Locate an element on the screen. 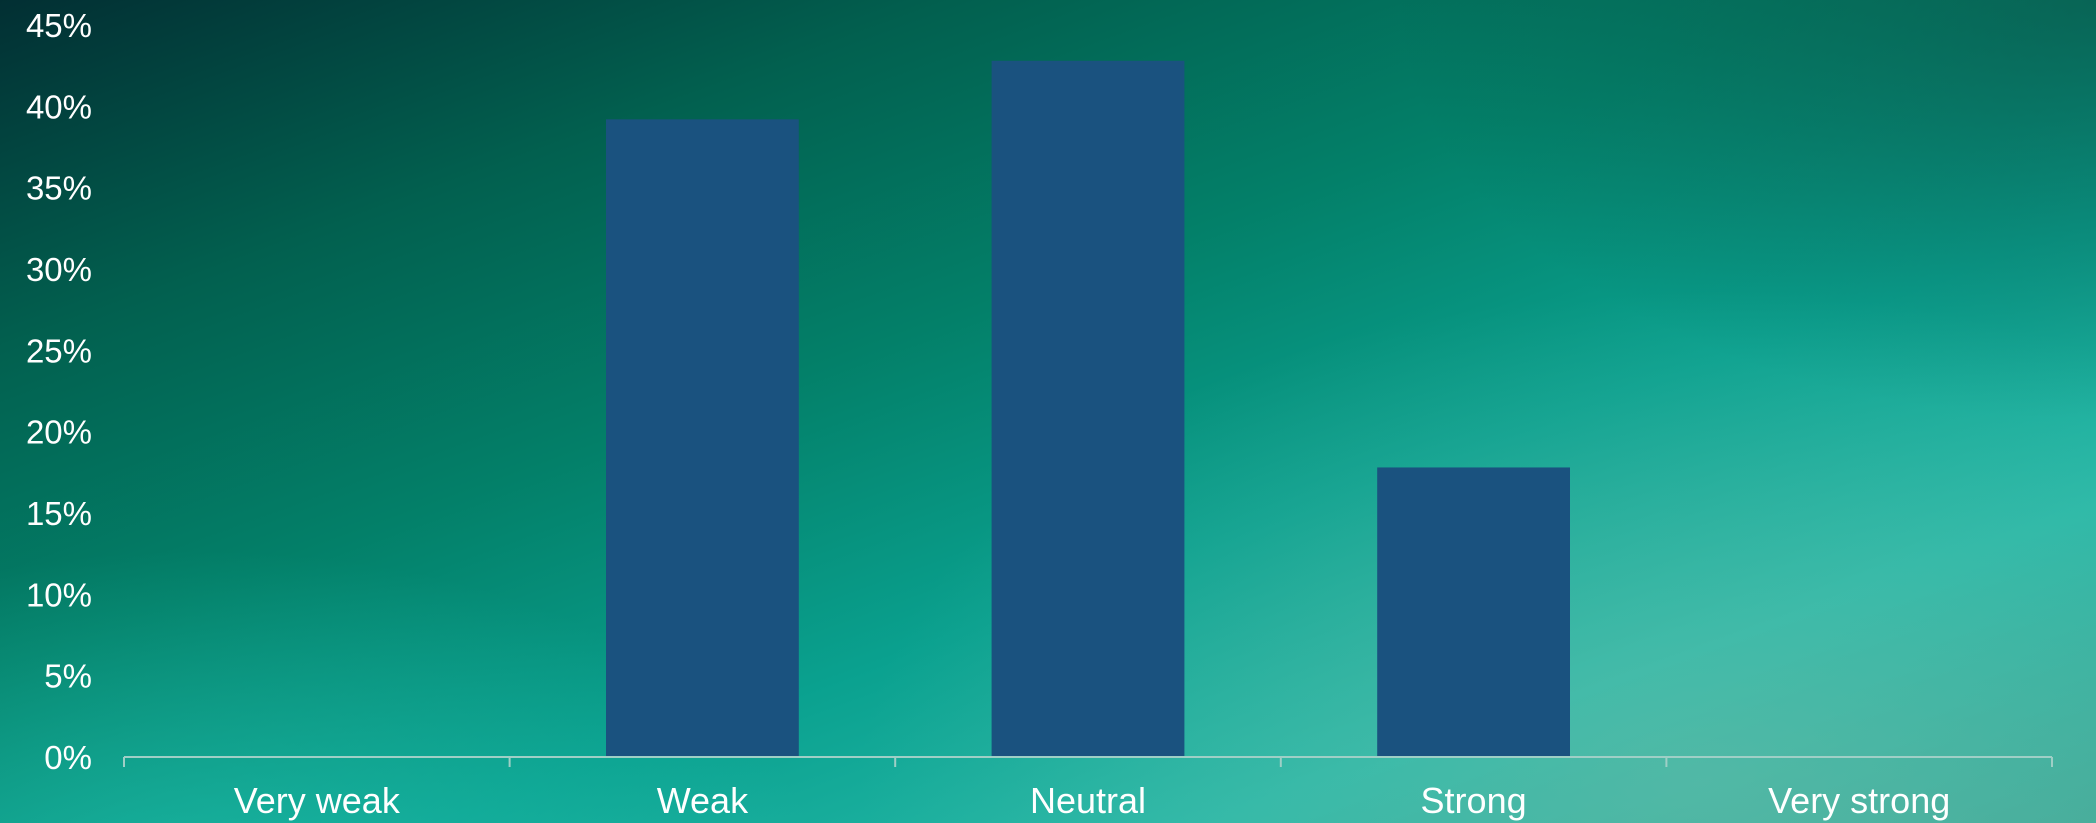 This screenshot has height=823, width=2096. bar-neutral is located at coordinates (1088, 408).